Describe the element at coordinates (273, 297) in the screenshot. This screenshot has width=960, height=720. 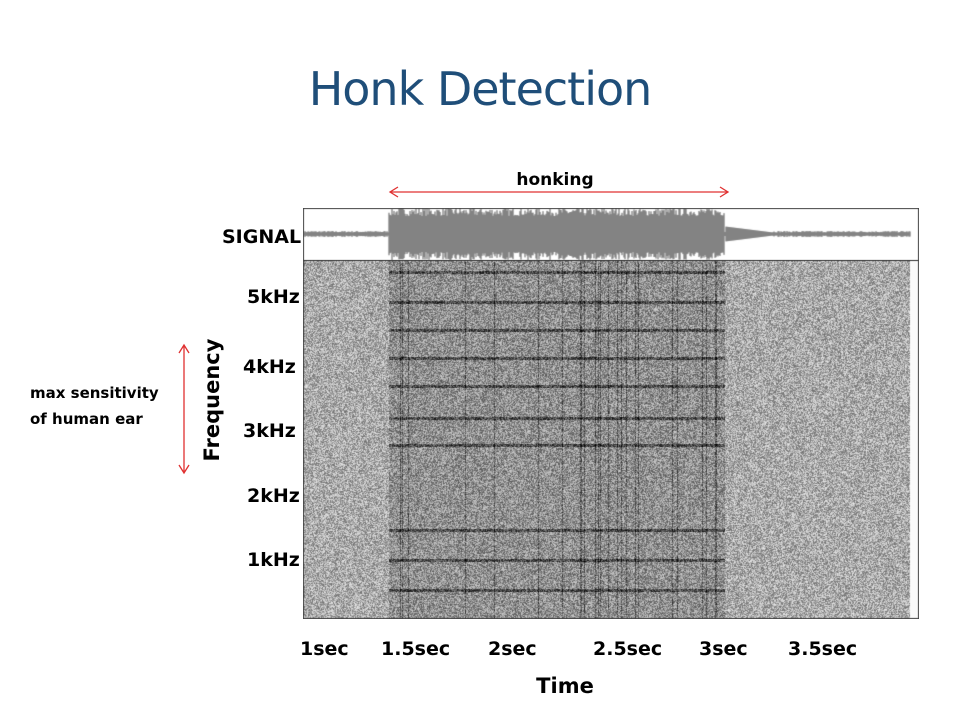
I see `freq-tick: 5kHz` at that location.